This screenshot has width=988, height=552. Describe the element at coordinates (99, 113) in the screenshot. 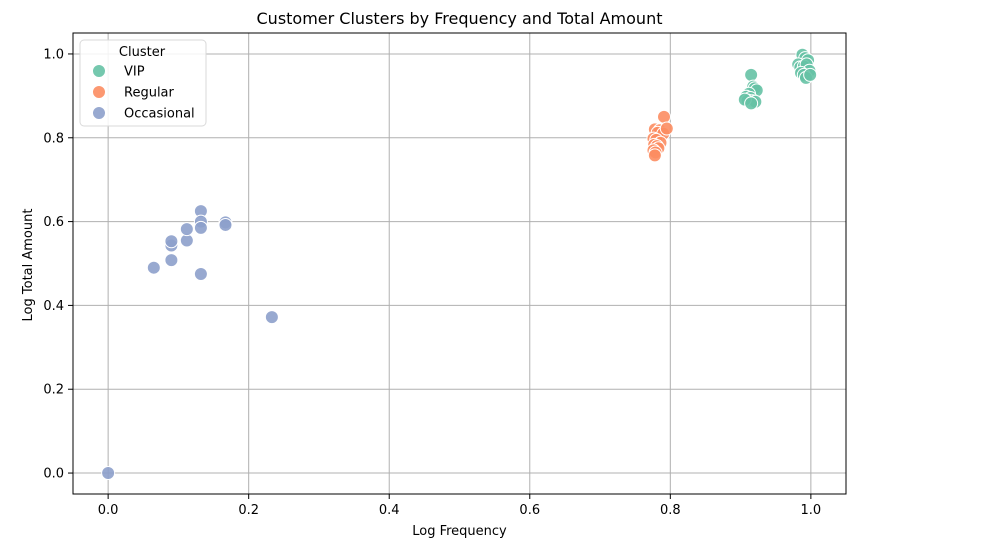

I see `legend-marker-occasional` at that location.